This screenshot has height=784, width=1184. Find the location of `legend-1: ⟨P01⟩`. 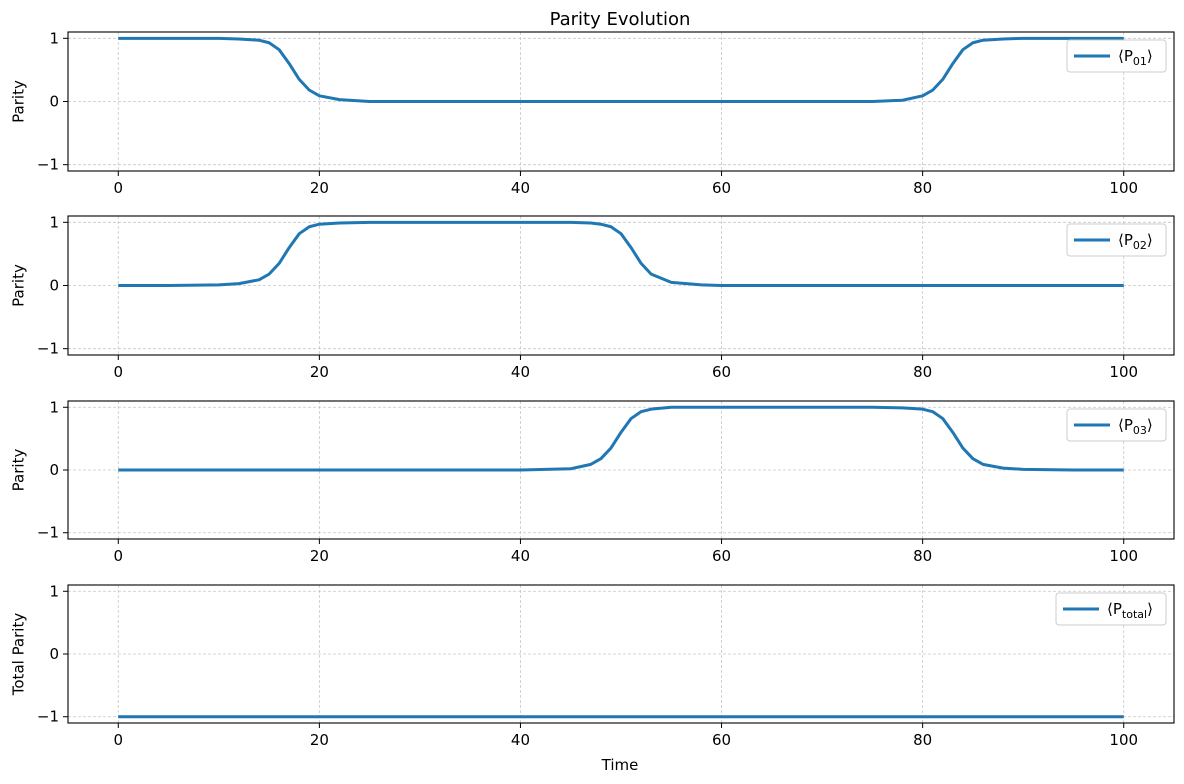

legend-1: ⟨P01⟩ is located at coordinates (1116, 56).